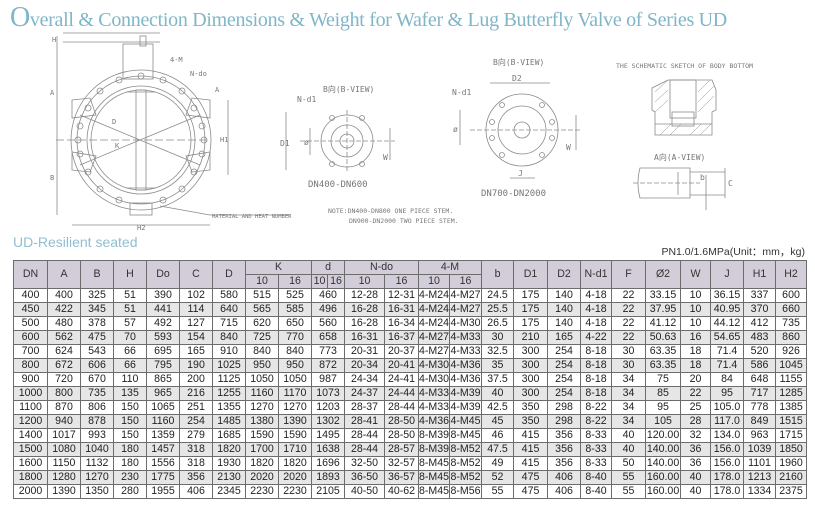  What do you see at coordinates (295, 463) in the screenshot?
I see `table-cell: 1820` at bounding box center [295, 463].